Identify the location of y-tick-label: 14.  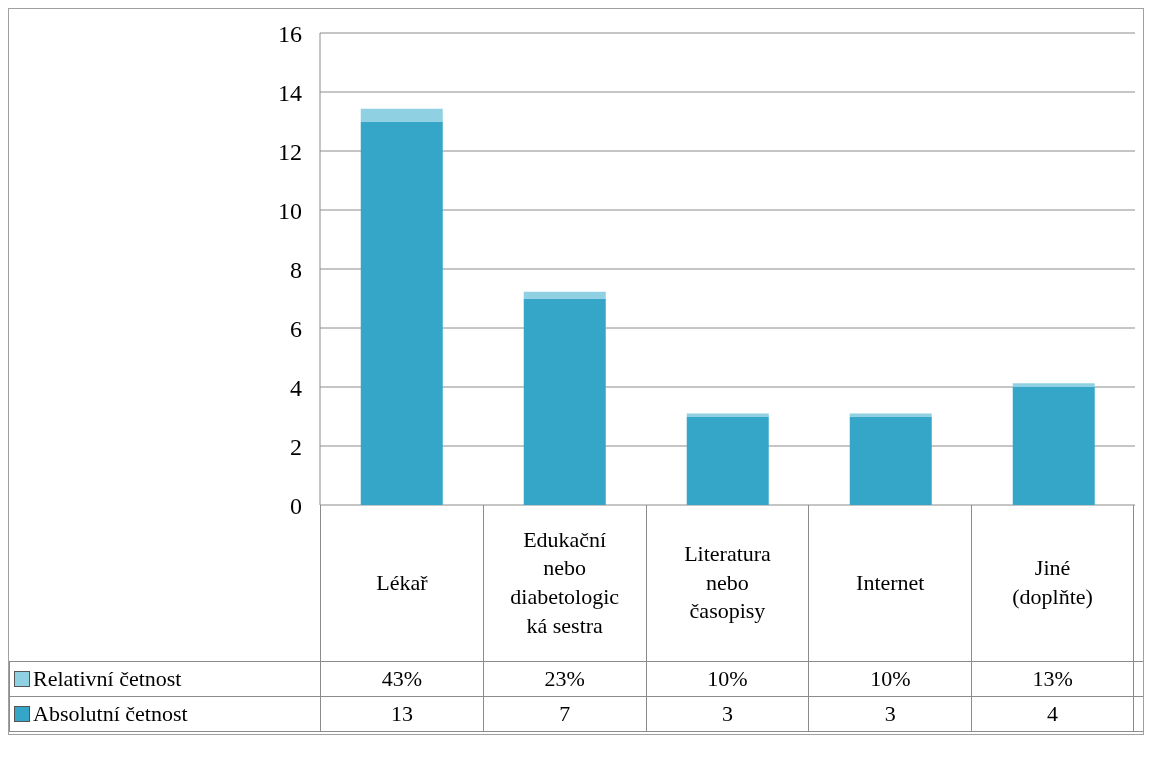
(290, 92).